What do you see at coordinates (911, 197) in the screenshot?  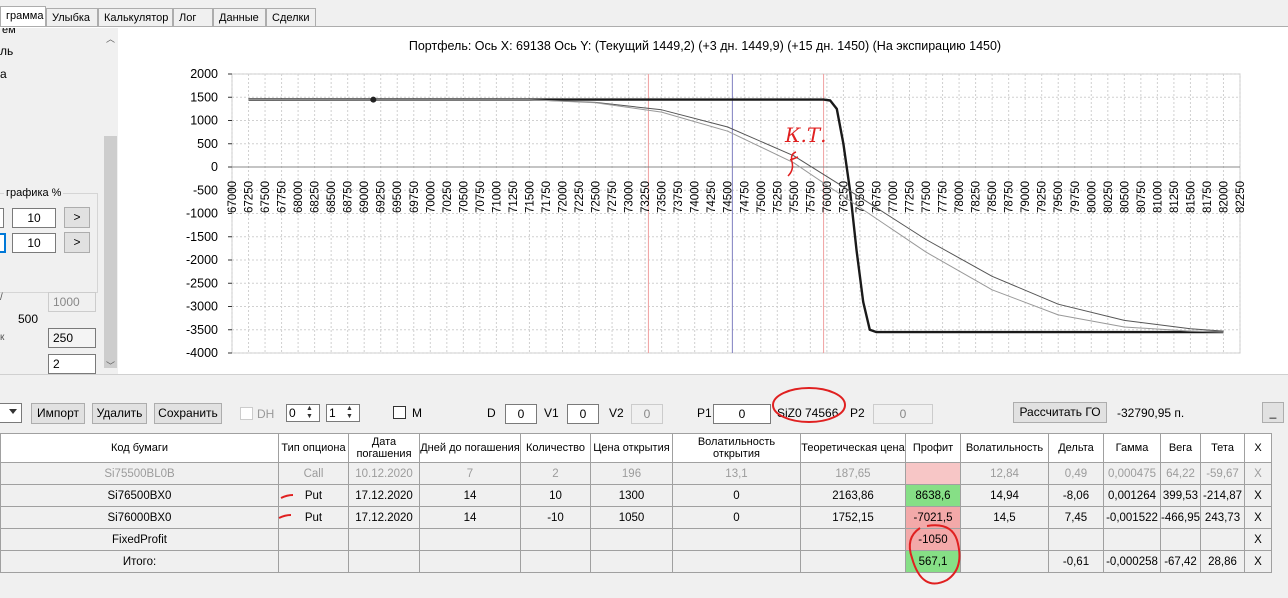 I see `x-tick-label: 77250` at bounding box center [911, 197].